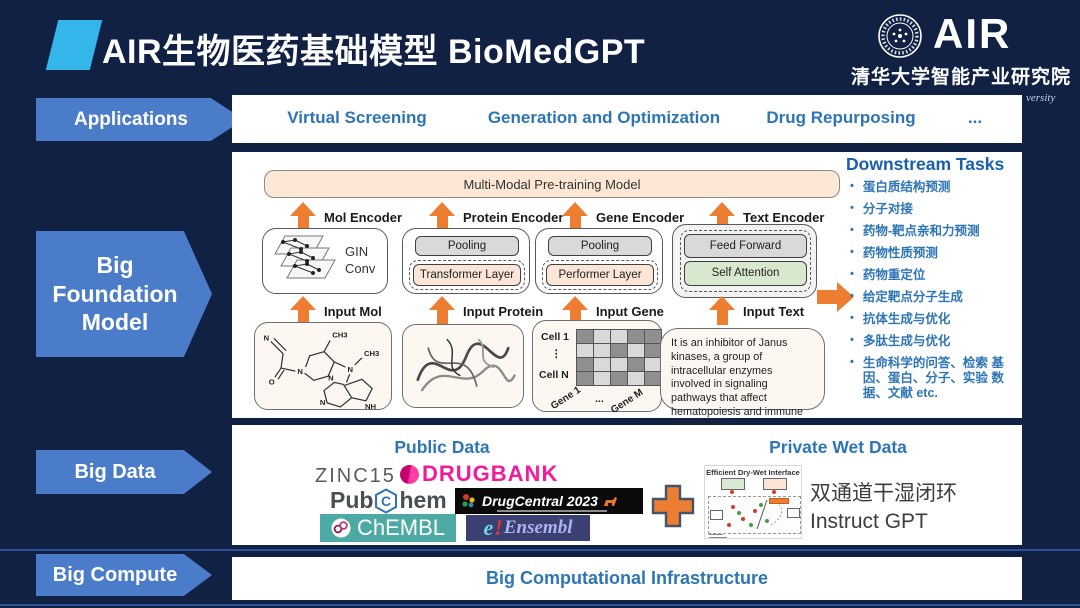 The width and height of the screenshot is (1080, 608). Describe the element at coordinates (124, 472) in the screenshot. I see `row-label-big-data: Big Data` at that location.